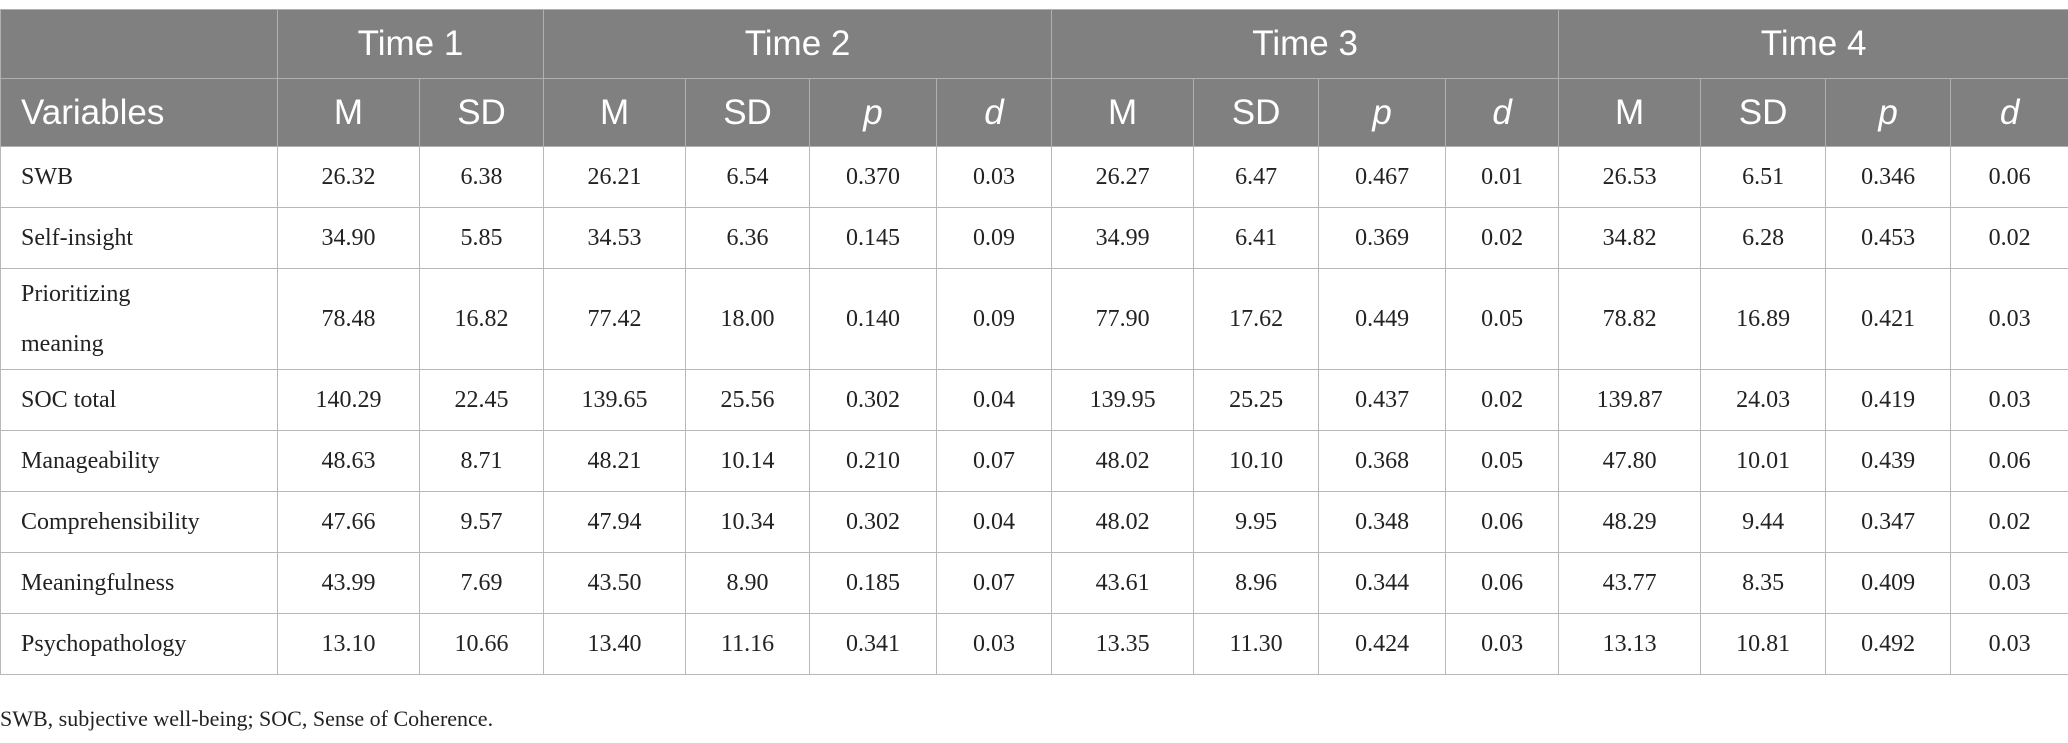  I want to click on row-label-cell: Manageability, so click(139, 461).